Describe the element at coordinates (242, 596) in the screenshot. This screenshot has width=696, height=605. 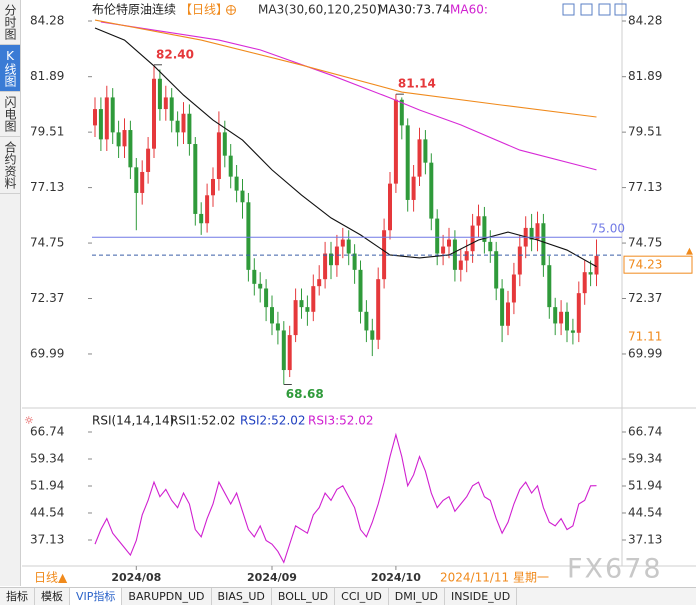
I see `bottom-tab: BIAS_UD` at that location.